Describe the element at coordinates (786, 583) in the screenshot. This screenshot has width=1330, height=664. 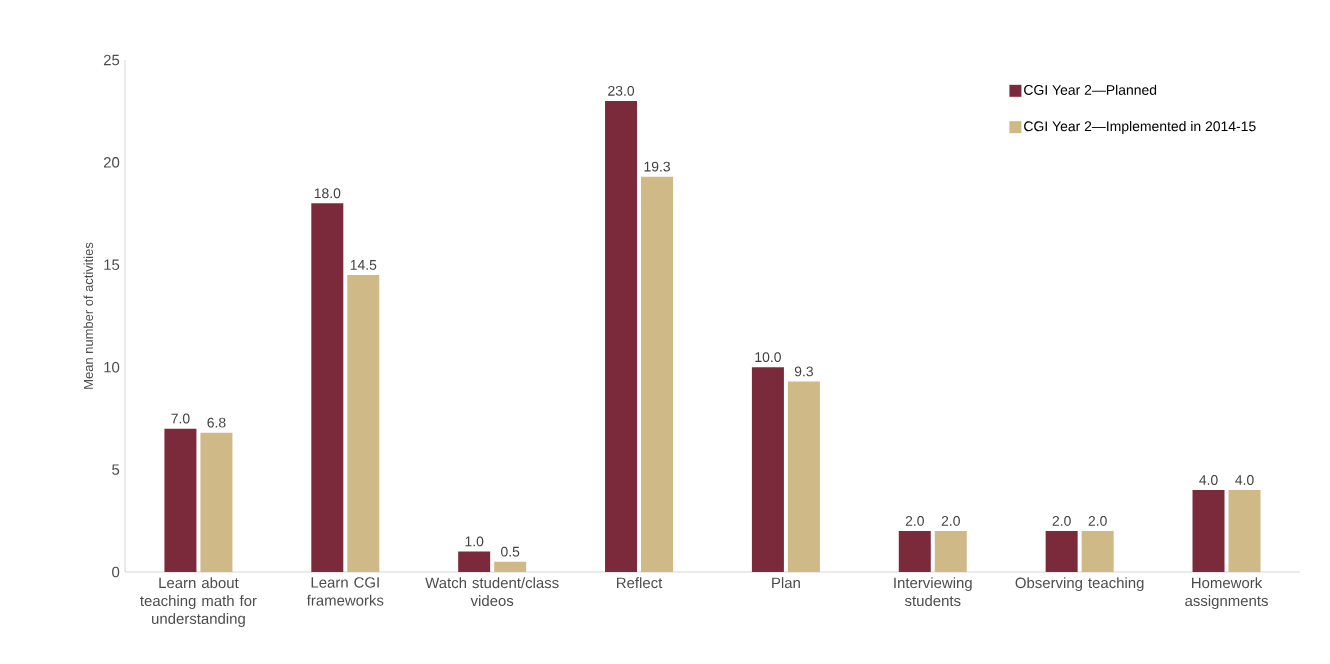
I see `x-tick-label: Plan` at that location.